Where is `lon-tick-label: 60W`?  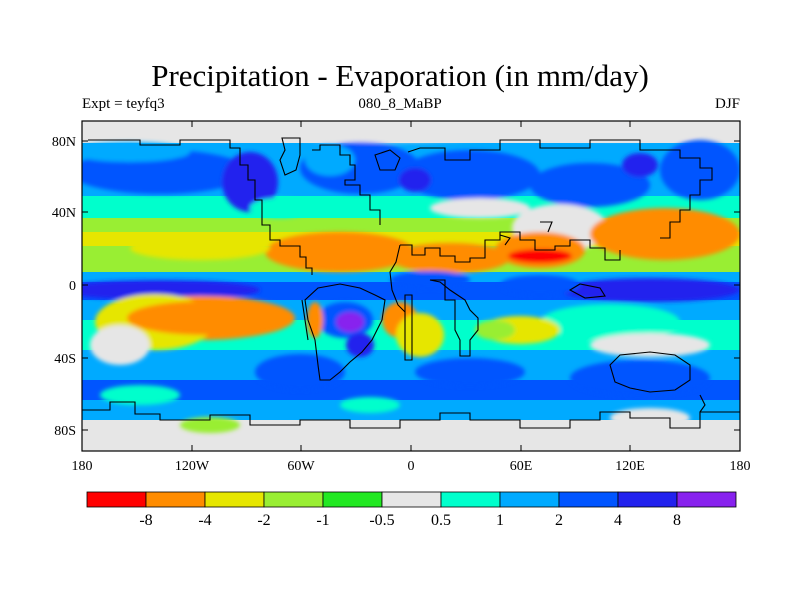
lon-tick-label: 60W is located at coordinates (301, 466).